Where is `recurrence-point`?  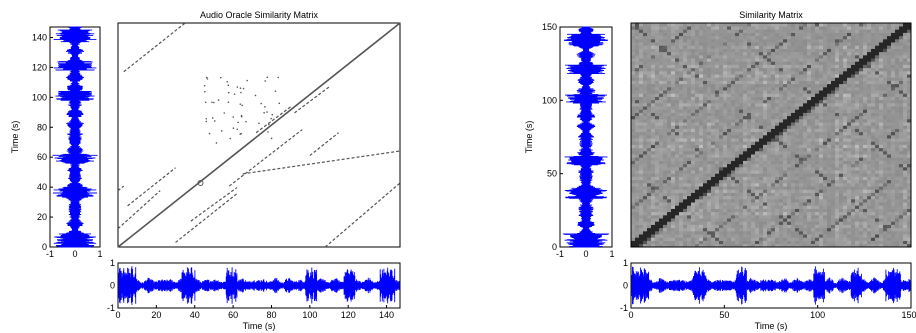
recurrence-point is located at coordinates (240, 104).